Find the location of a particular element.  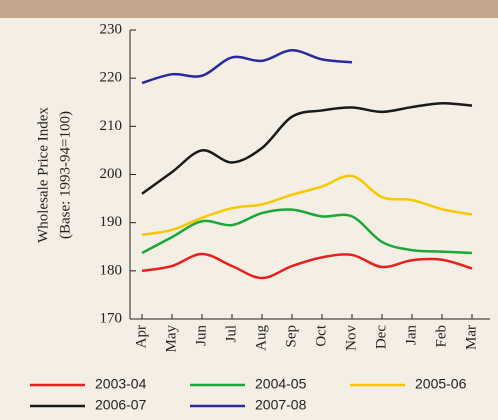

x-tick-label: May is located at coordinates (171, 339).